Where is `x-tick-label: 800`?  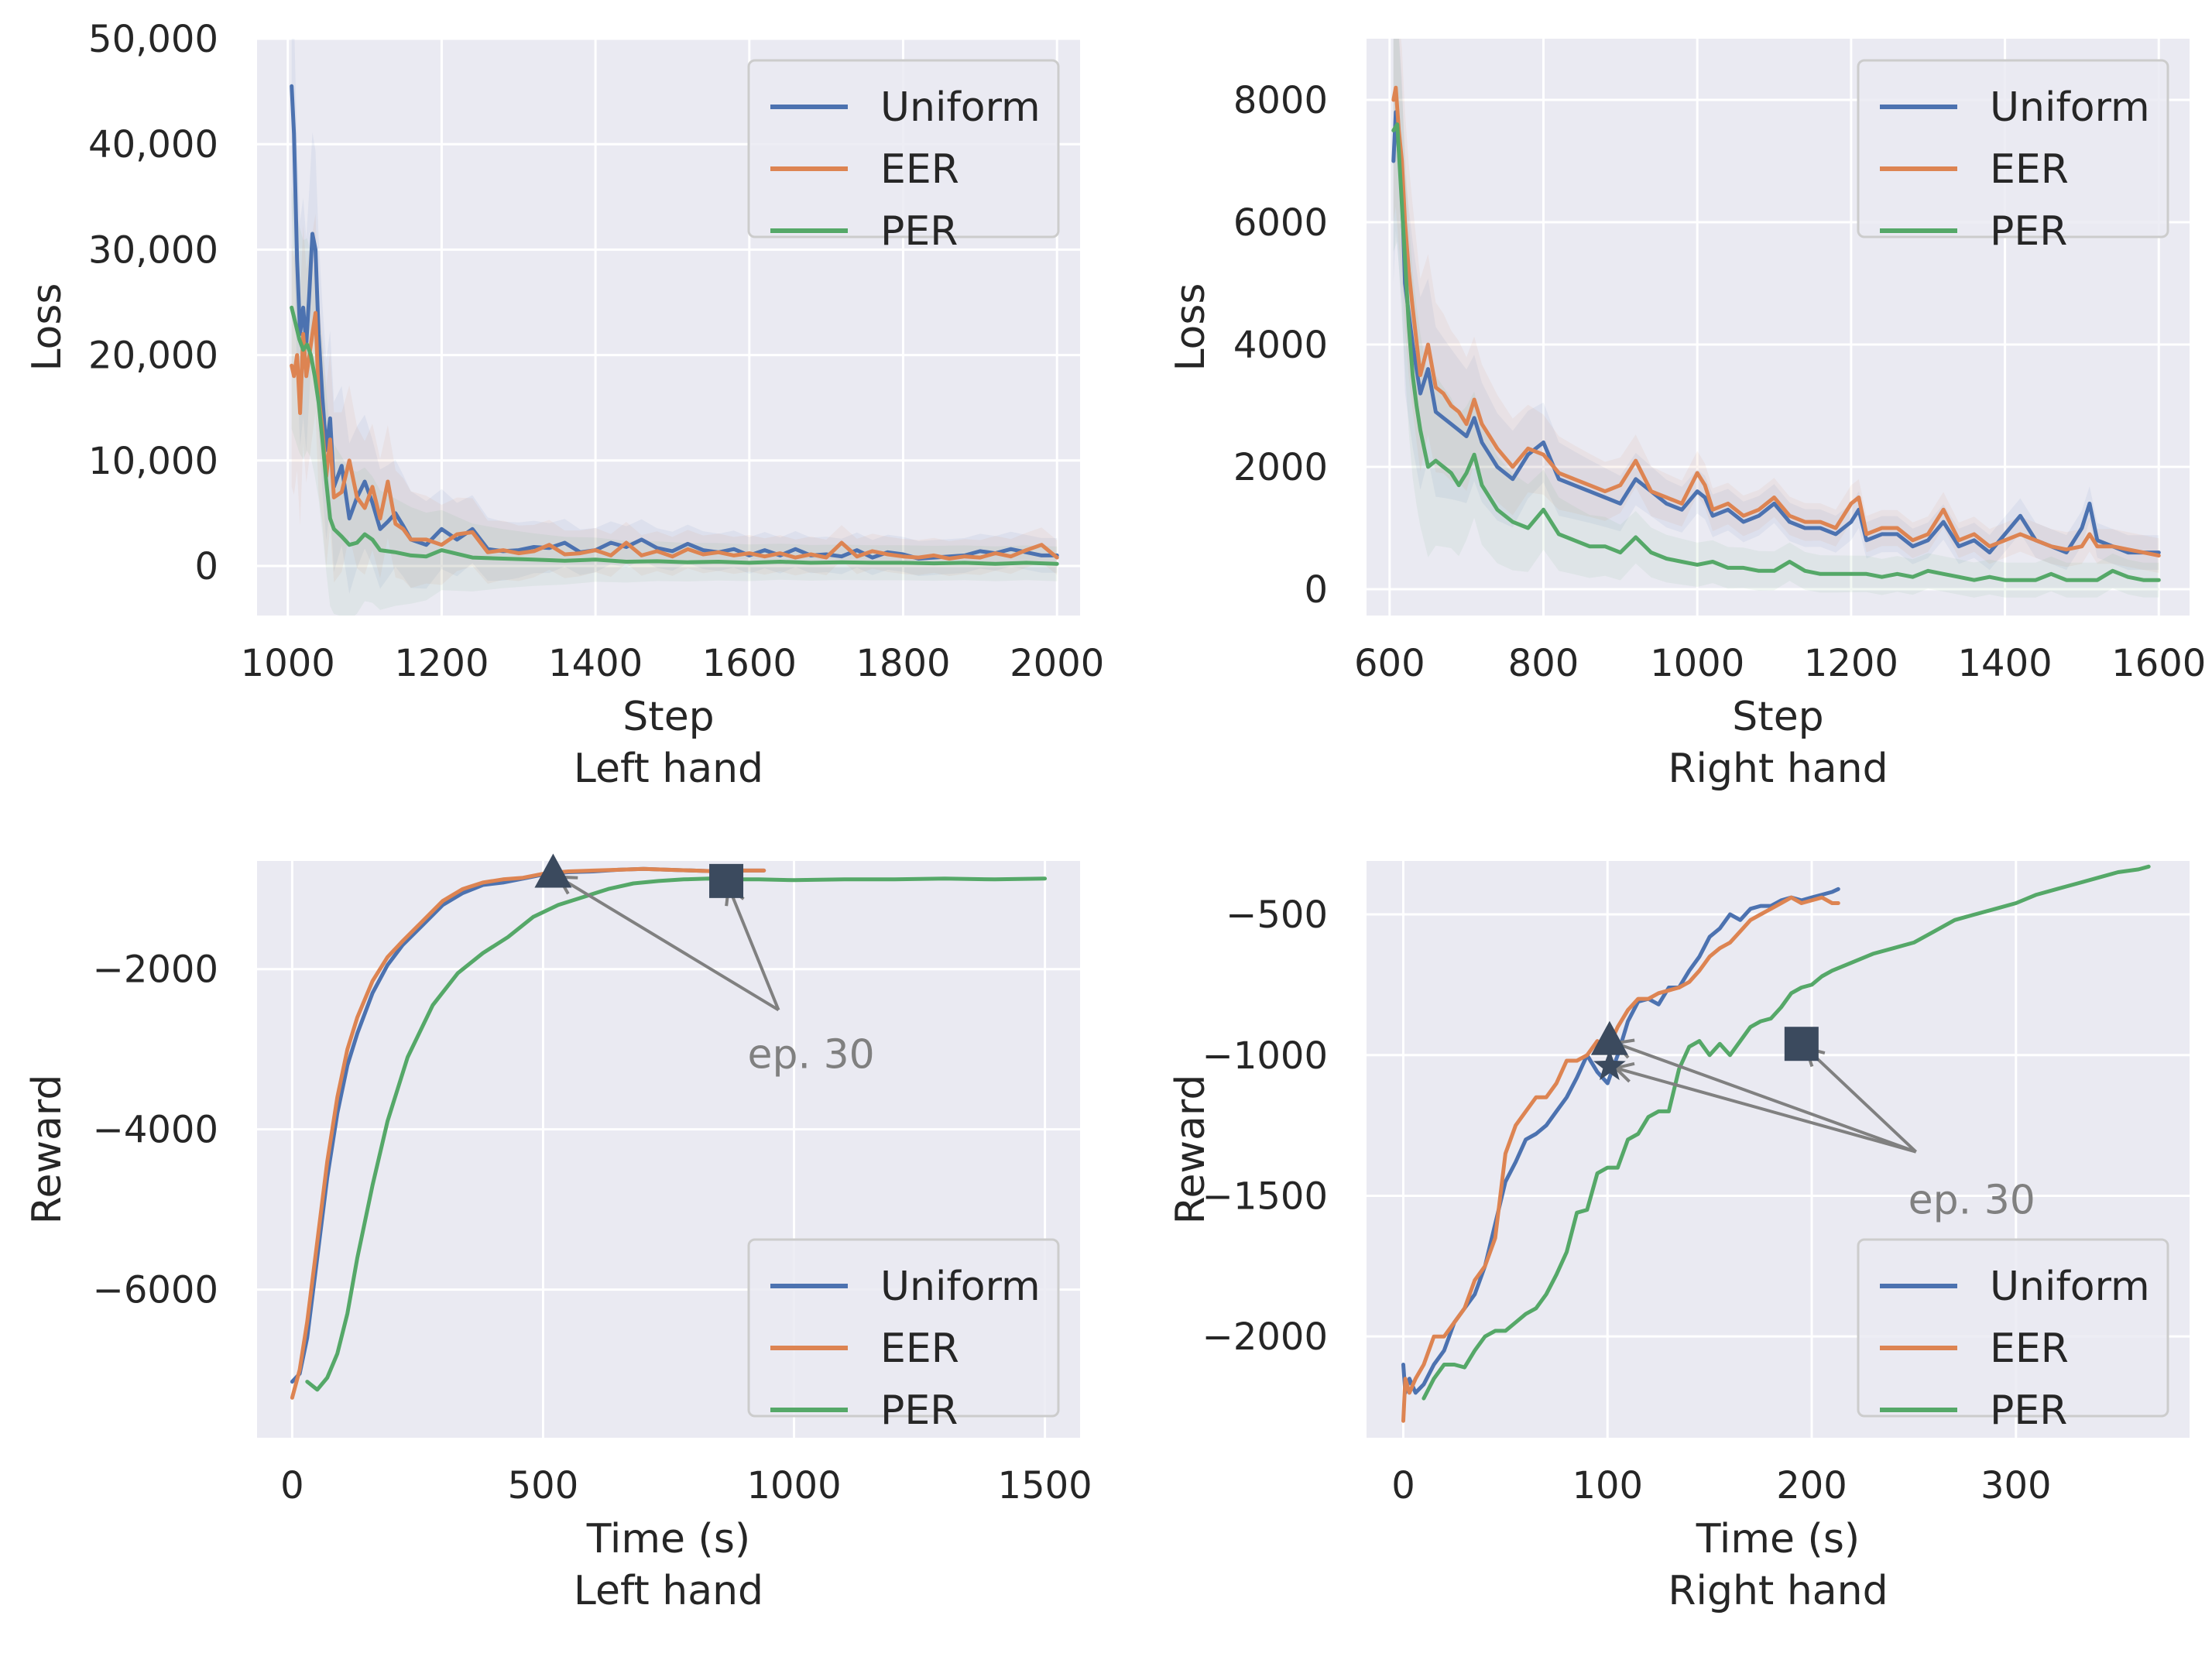
x-tick-label: 800 is located at coordinates (1543, 663).